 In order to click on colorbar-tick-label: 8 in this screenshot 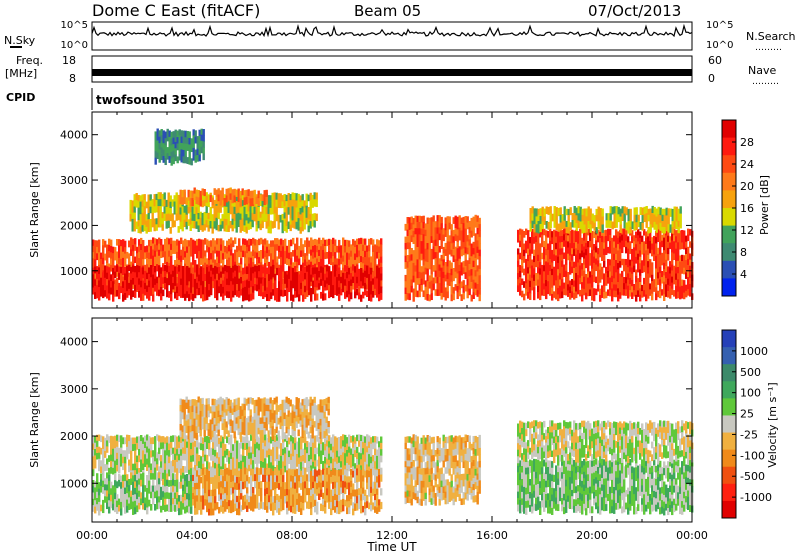, I will do `click(743, 252)`.